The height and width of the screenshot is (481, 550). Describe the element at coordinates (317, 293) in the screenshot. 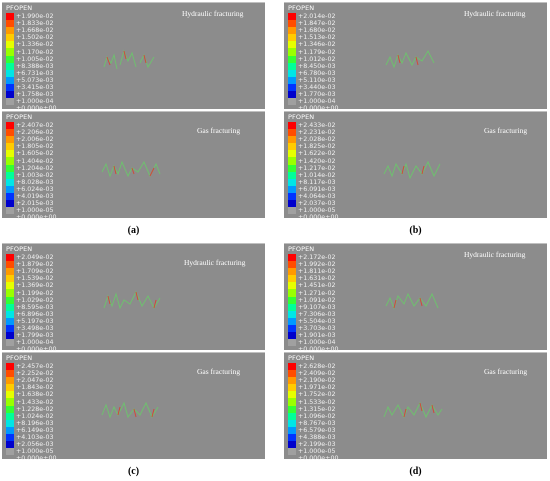

I see `legend-value: +1.271e-02` at that location.